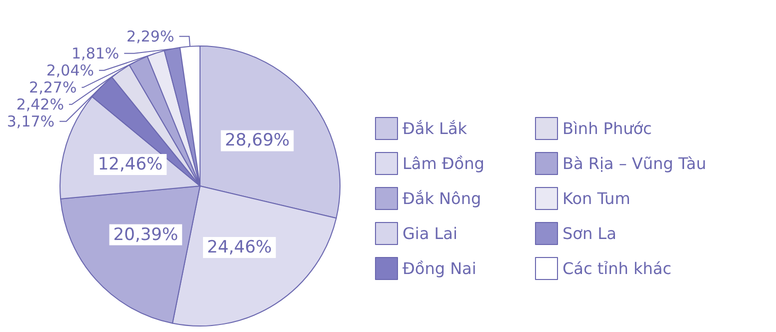 The image size is (776, 332). What do you see at coordinates (70, 70) in the screenshot?
I see `data-label: 2,04%` at bounding box center [70, 70].